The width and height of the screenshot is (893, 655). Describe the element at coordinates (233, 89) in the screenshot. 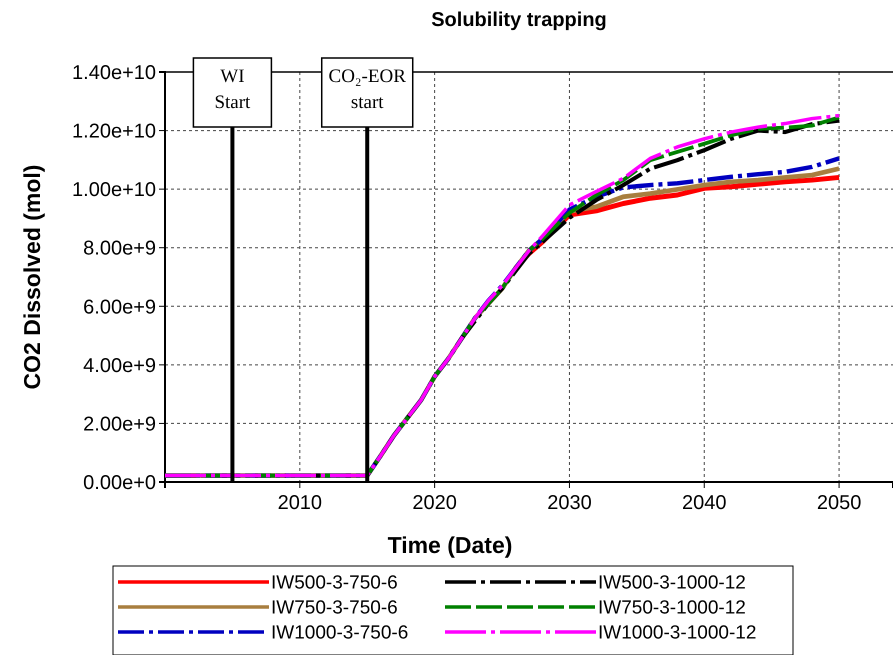

I see `ref-line-label: WI Start` at that location.